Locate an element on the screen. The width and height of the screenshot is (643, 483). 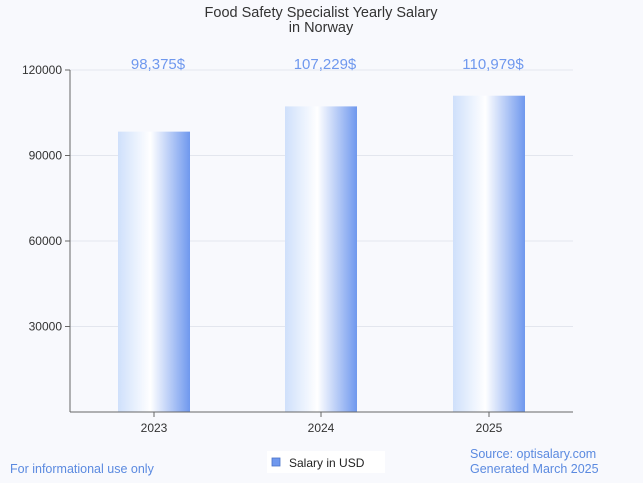
data-label-2025: 110,979$ is located at coordinates (493, 64).